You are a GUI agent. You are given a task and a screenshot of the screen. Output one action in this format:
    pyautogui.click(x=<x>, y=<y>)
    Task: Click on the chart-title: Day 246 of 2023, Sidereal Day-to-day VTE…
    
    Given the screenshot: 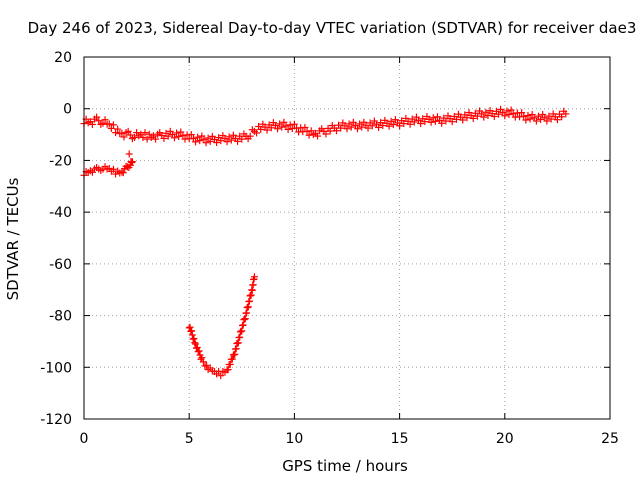 What is the action you would take?
    pyautogui.click(x=332, y=28)
    